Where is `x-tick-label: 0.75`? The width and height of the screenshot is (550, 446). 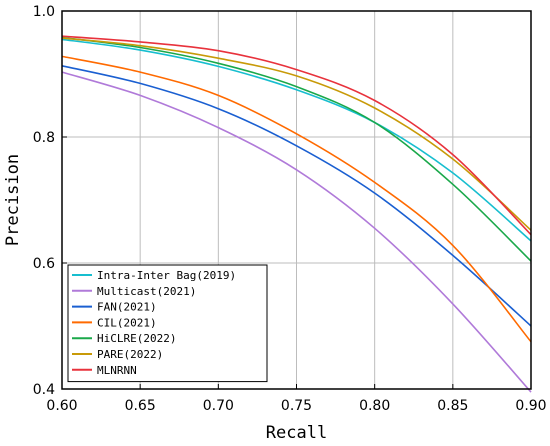 x-tick-label: 0.75 is located at coordinates (296, 406).